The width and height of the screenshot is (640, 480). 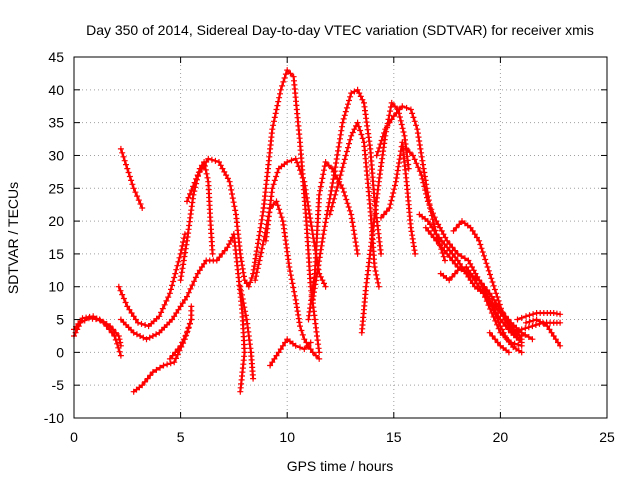 What do you see at coordinates (58, 385) in the screenshot?
I see `y-tick-label: -5` at bounding box center [58, 385].